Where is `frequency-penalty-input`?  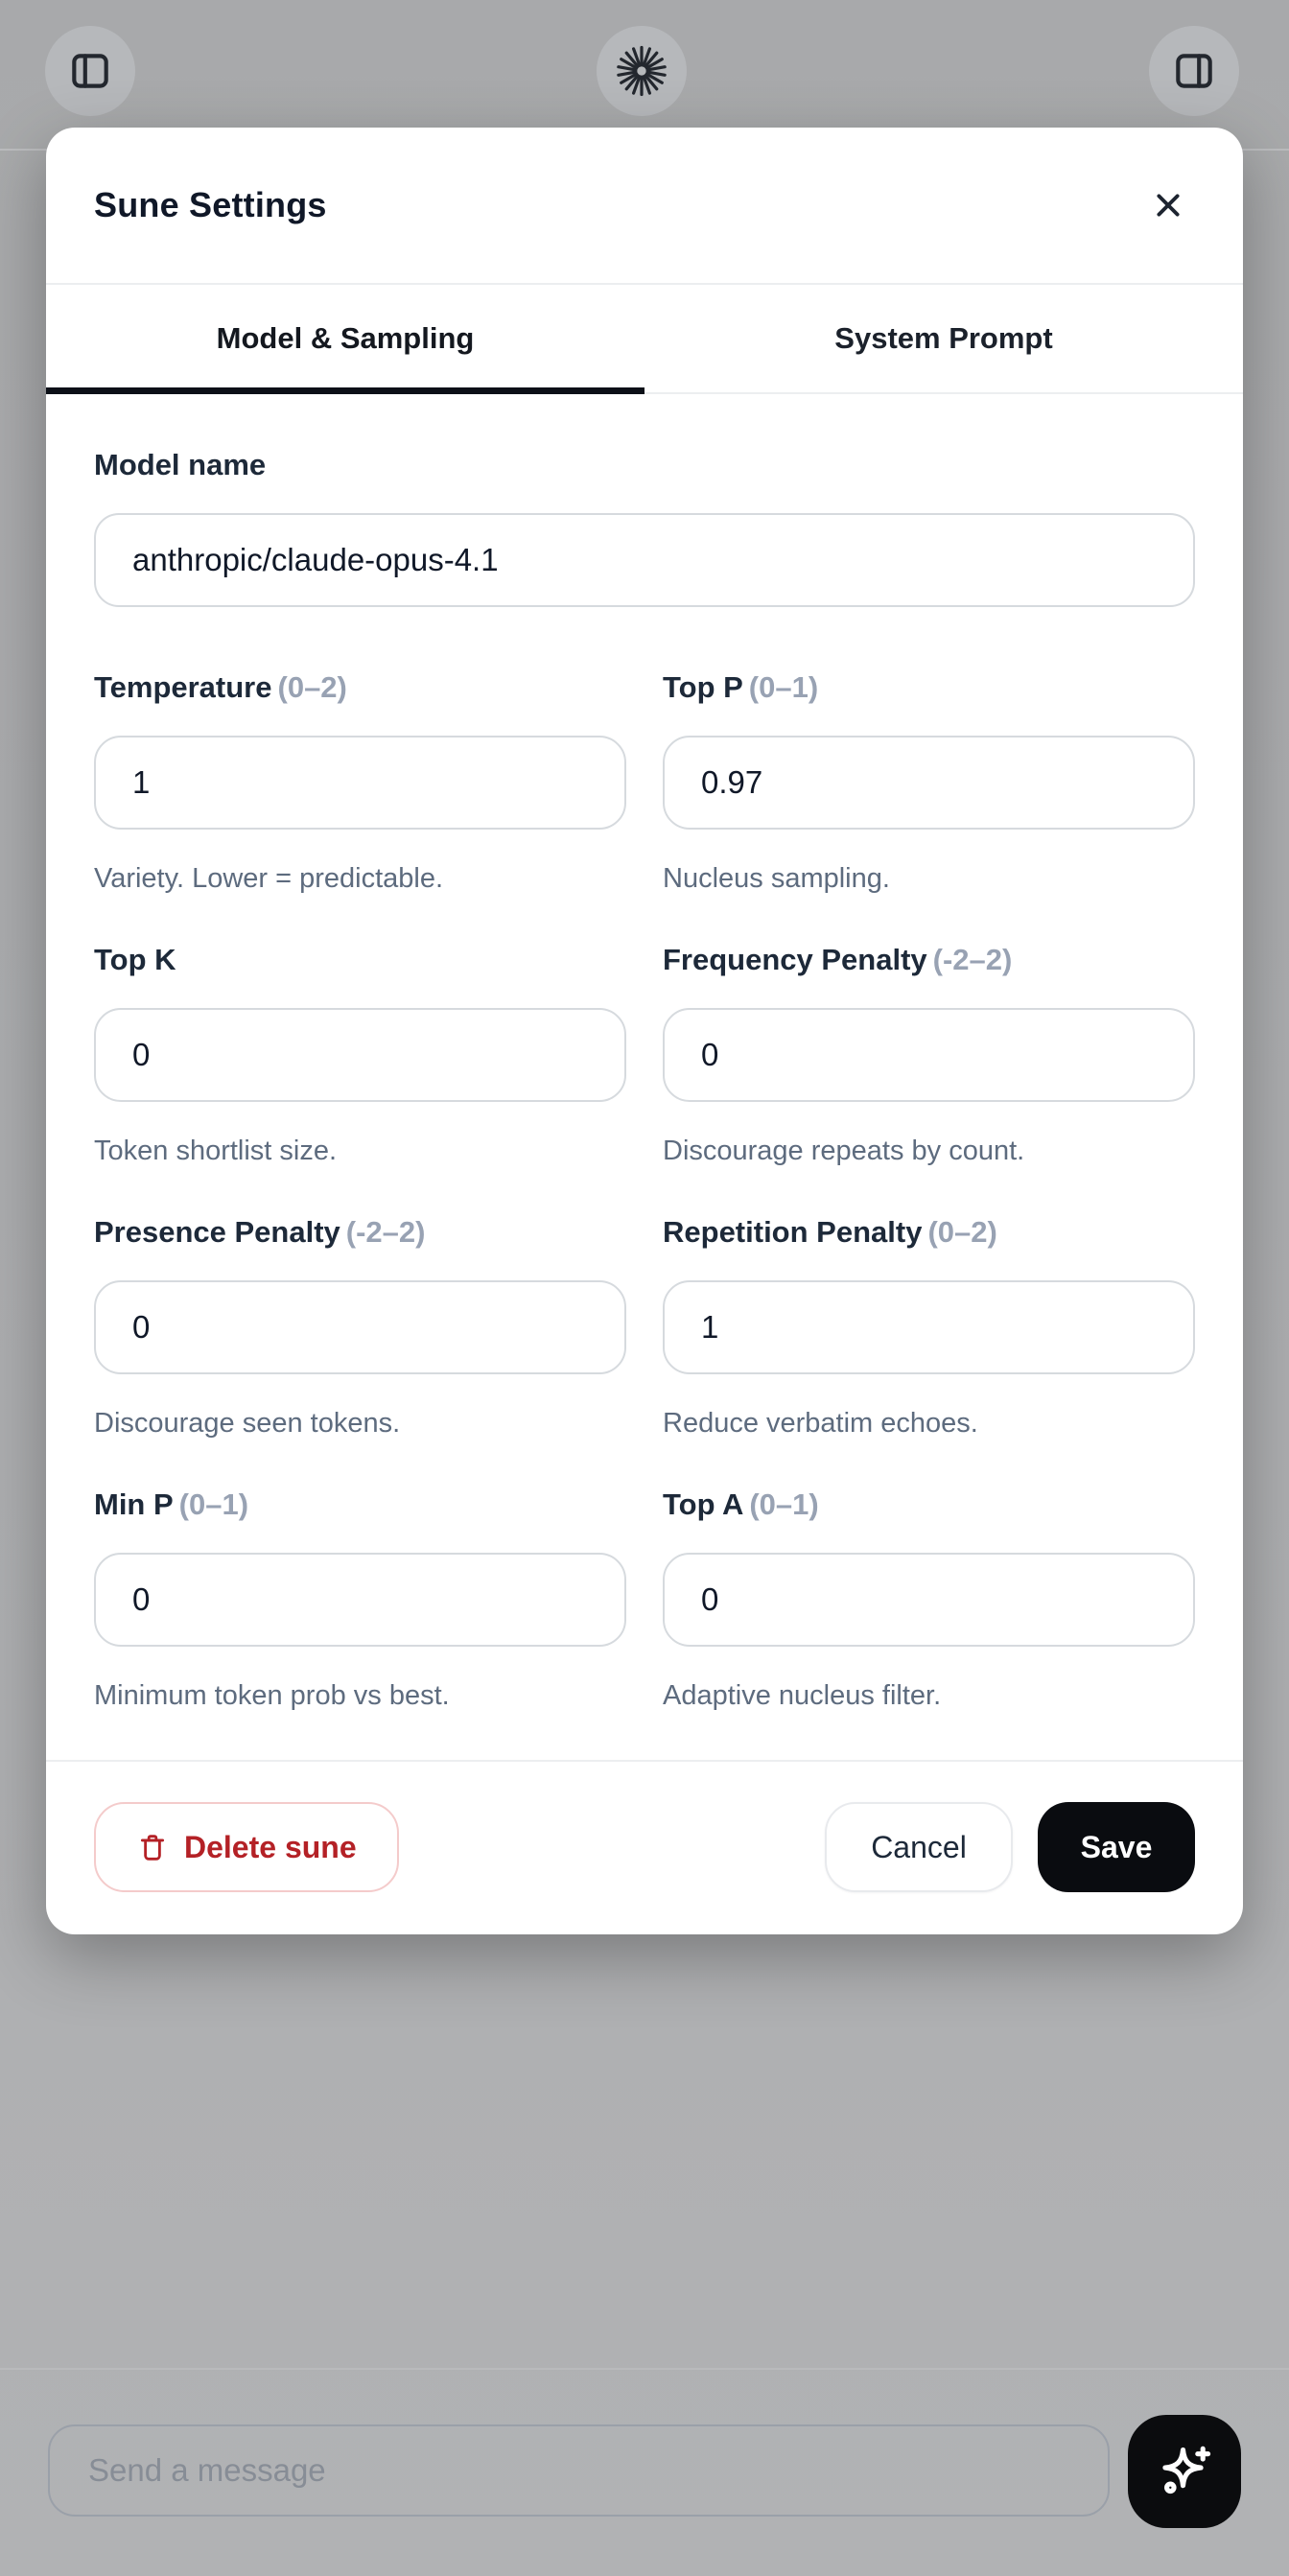
frequency-penalty-input is located at coordinates (929, 1055).